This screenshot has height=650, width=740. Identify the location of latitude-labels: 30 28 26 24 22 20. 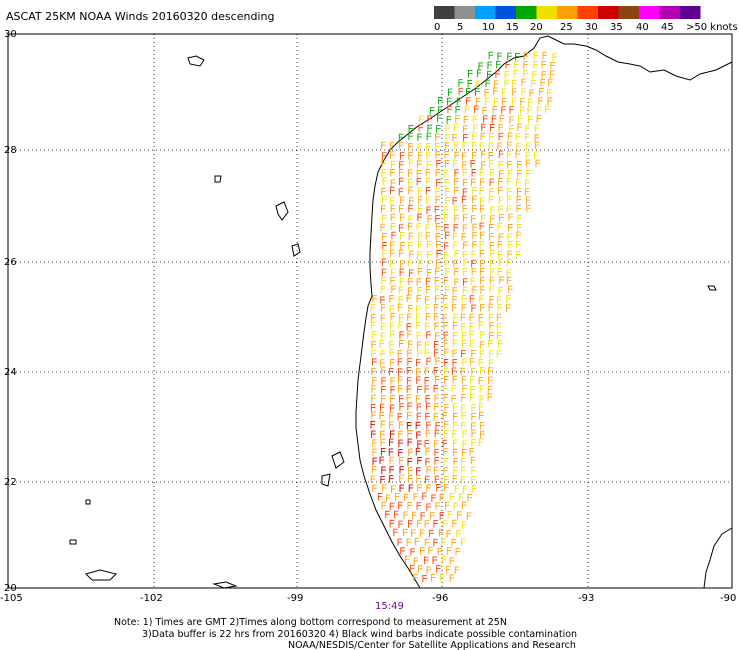
(10, 311).